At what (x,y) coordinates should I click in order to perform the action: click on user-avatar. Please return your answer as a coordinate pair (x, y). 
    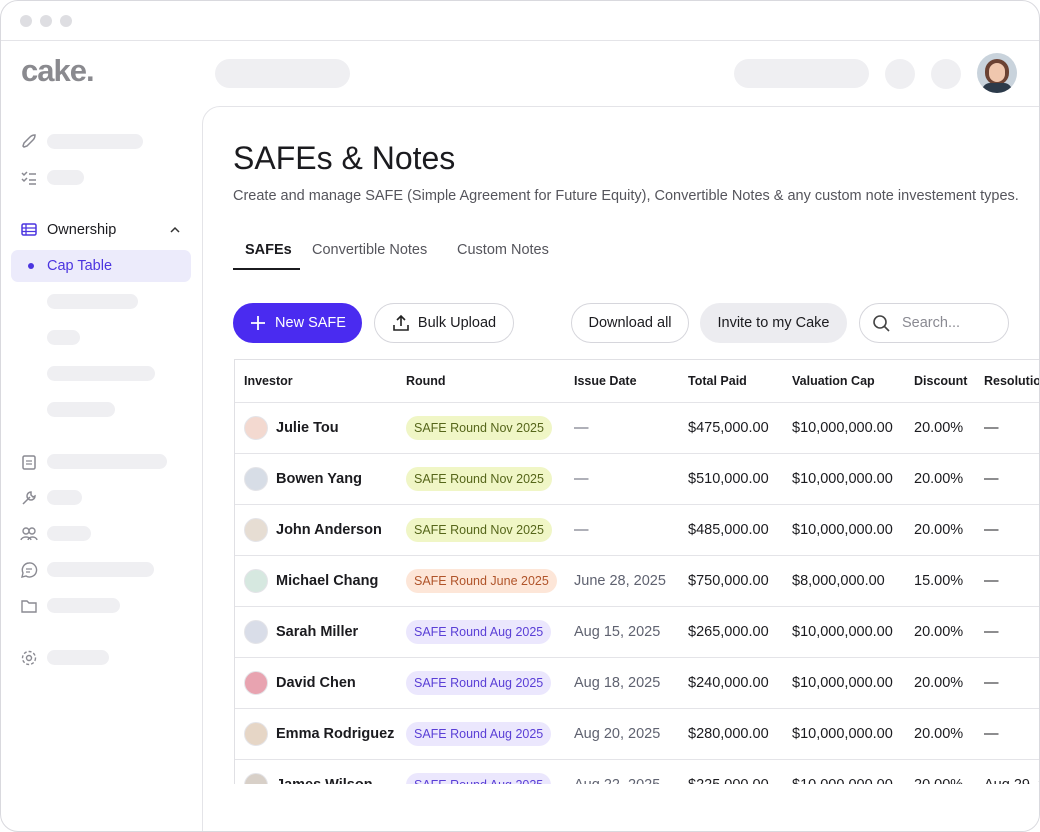
    Looking at the image, I should click on (997, 73).